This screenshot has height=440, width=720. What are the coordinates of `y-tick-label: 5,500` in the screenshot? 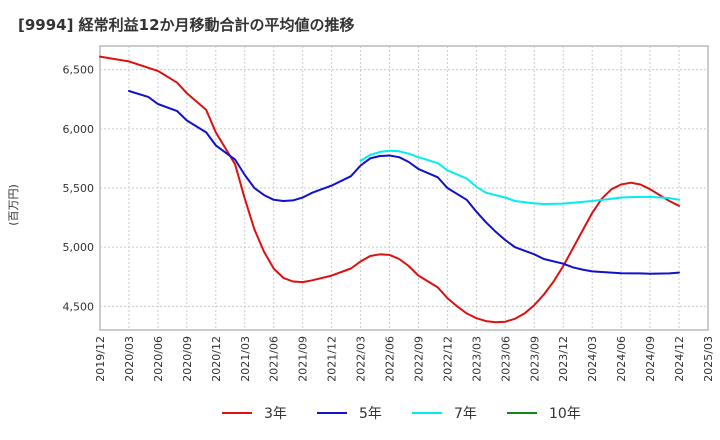 It's located at (79, 188).